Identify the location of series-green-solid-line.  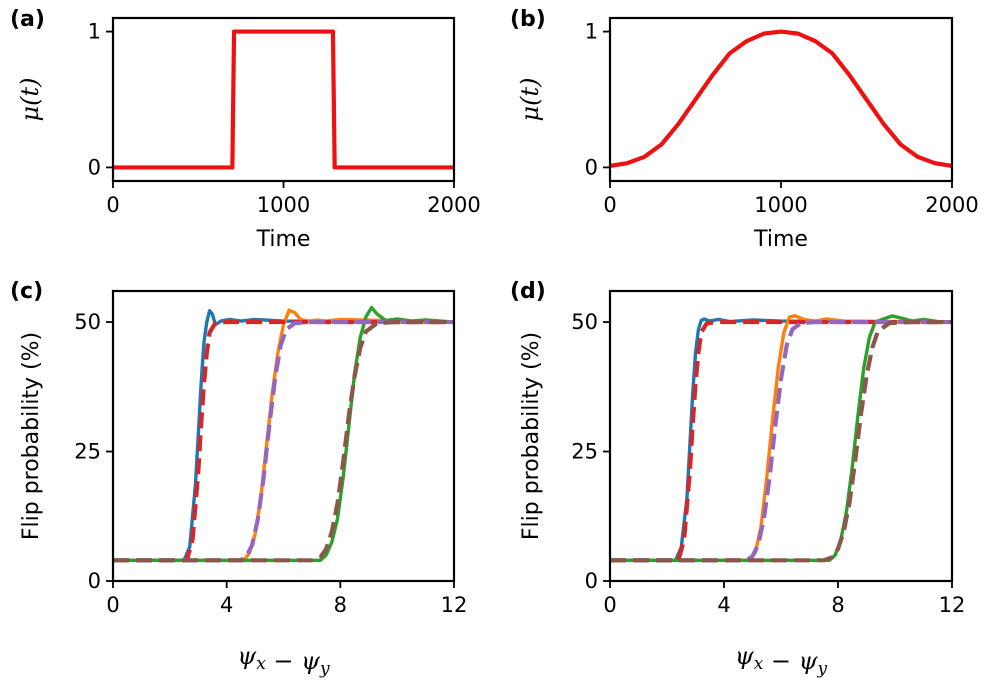
(283, 433).